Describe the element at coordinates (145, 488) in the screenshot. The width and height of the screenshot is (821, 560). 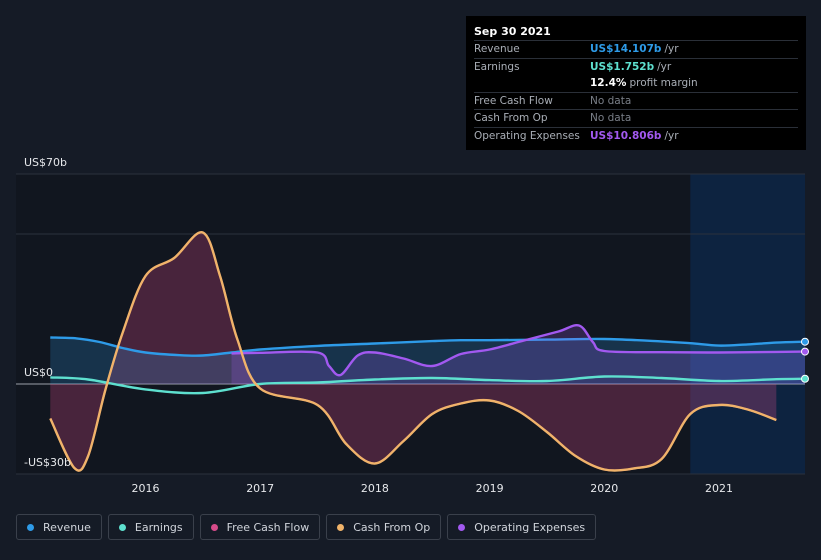
I see `x-tick-label: 2016` at that location.